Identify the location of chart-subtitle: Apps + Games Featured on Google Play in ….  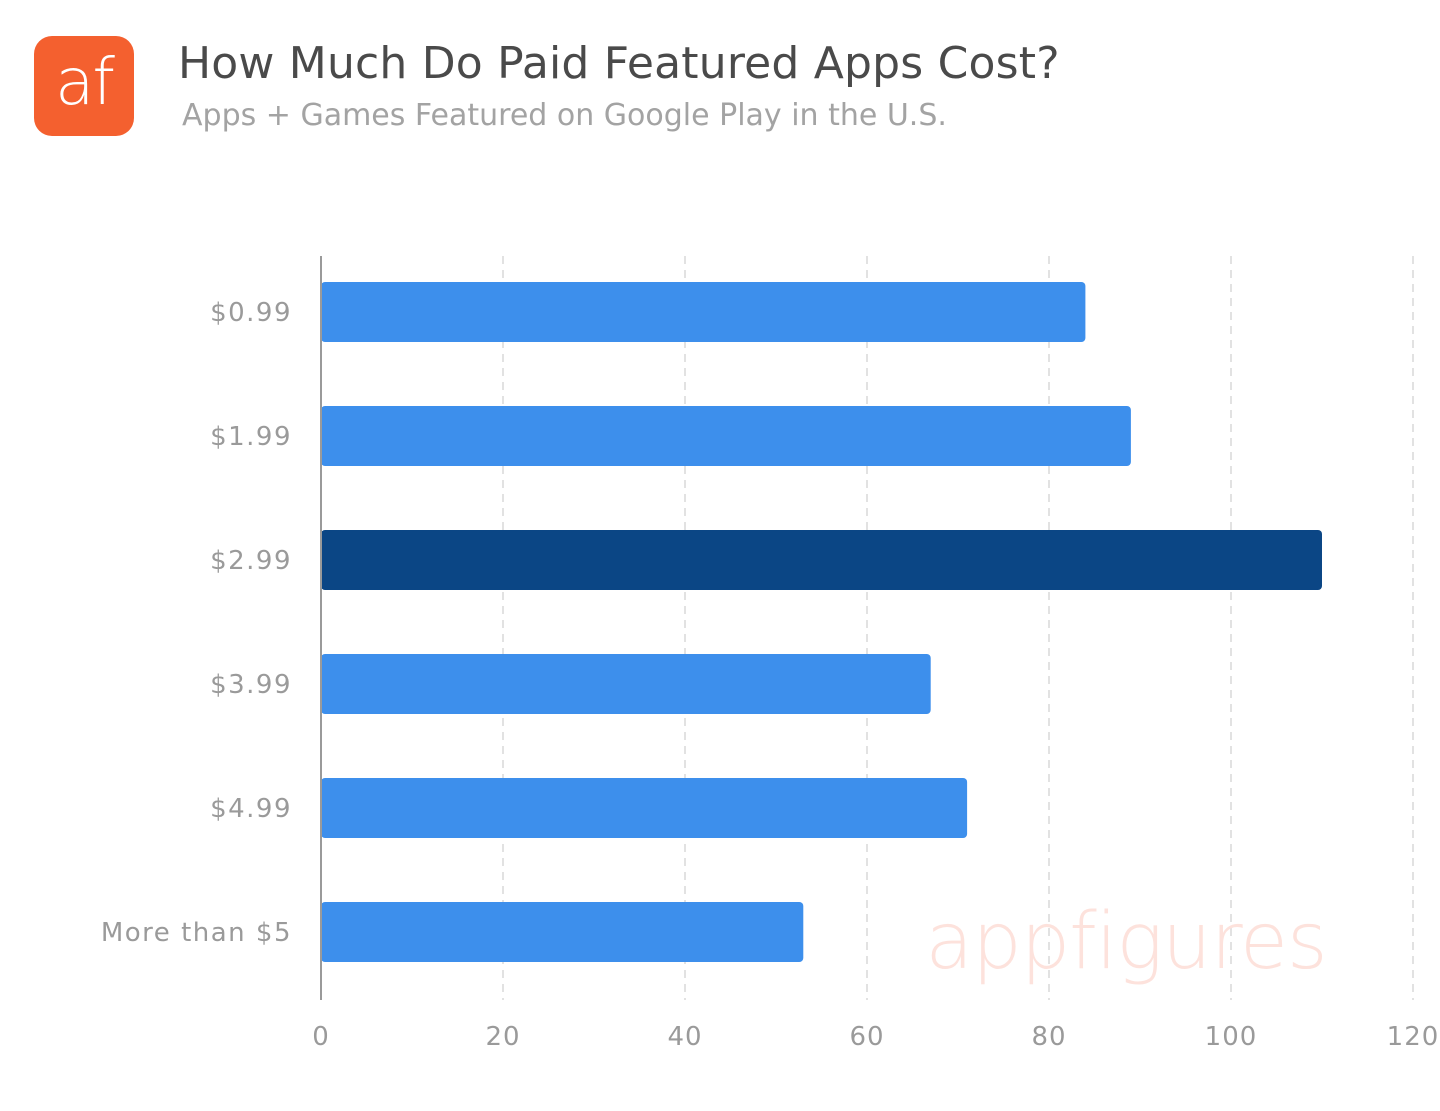
(564, 115).